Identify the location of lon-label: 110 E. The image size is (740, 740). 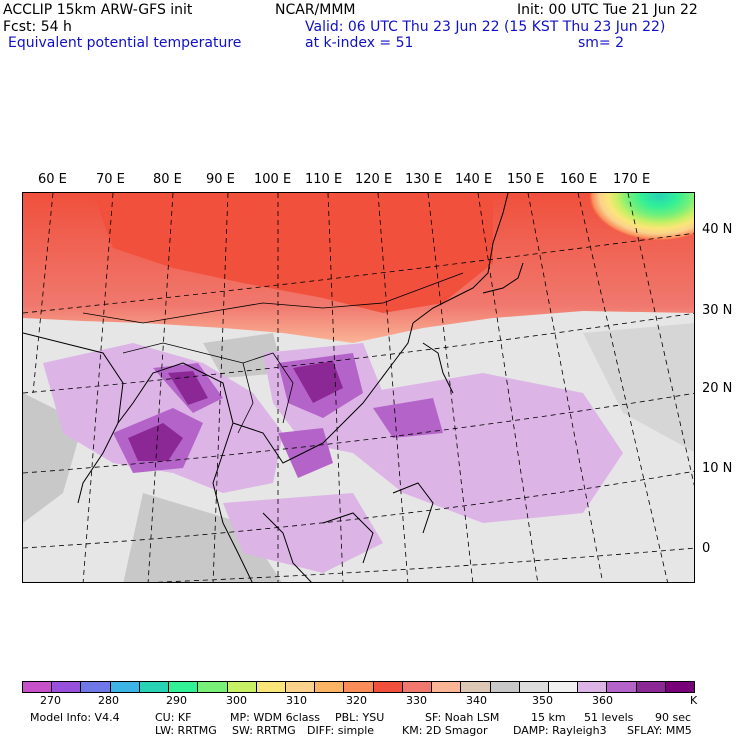
(324, 179).